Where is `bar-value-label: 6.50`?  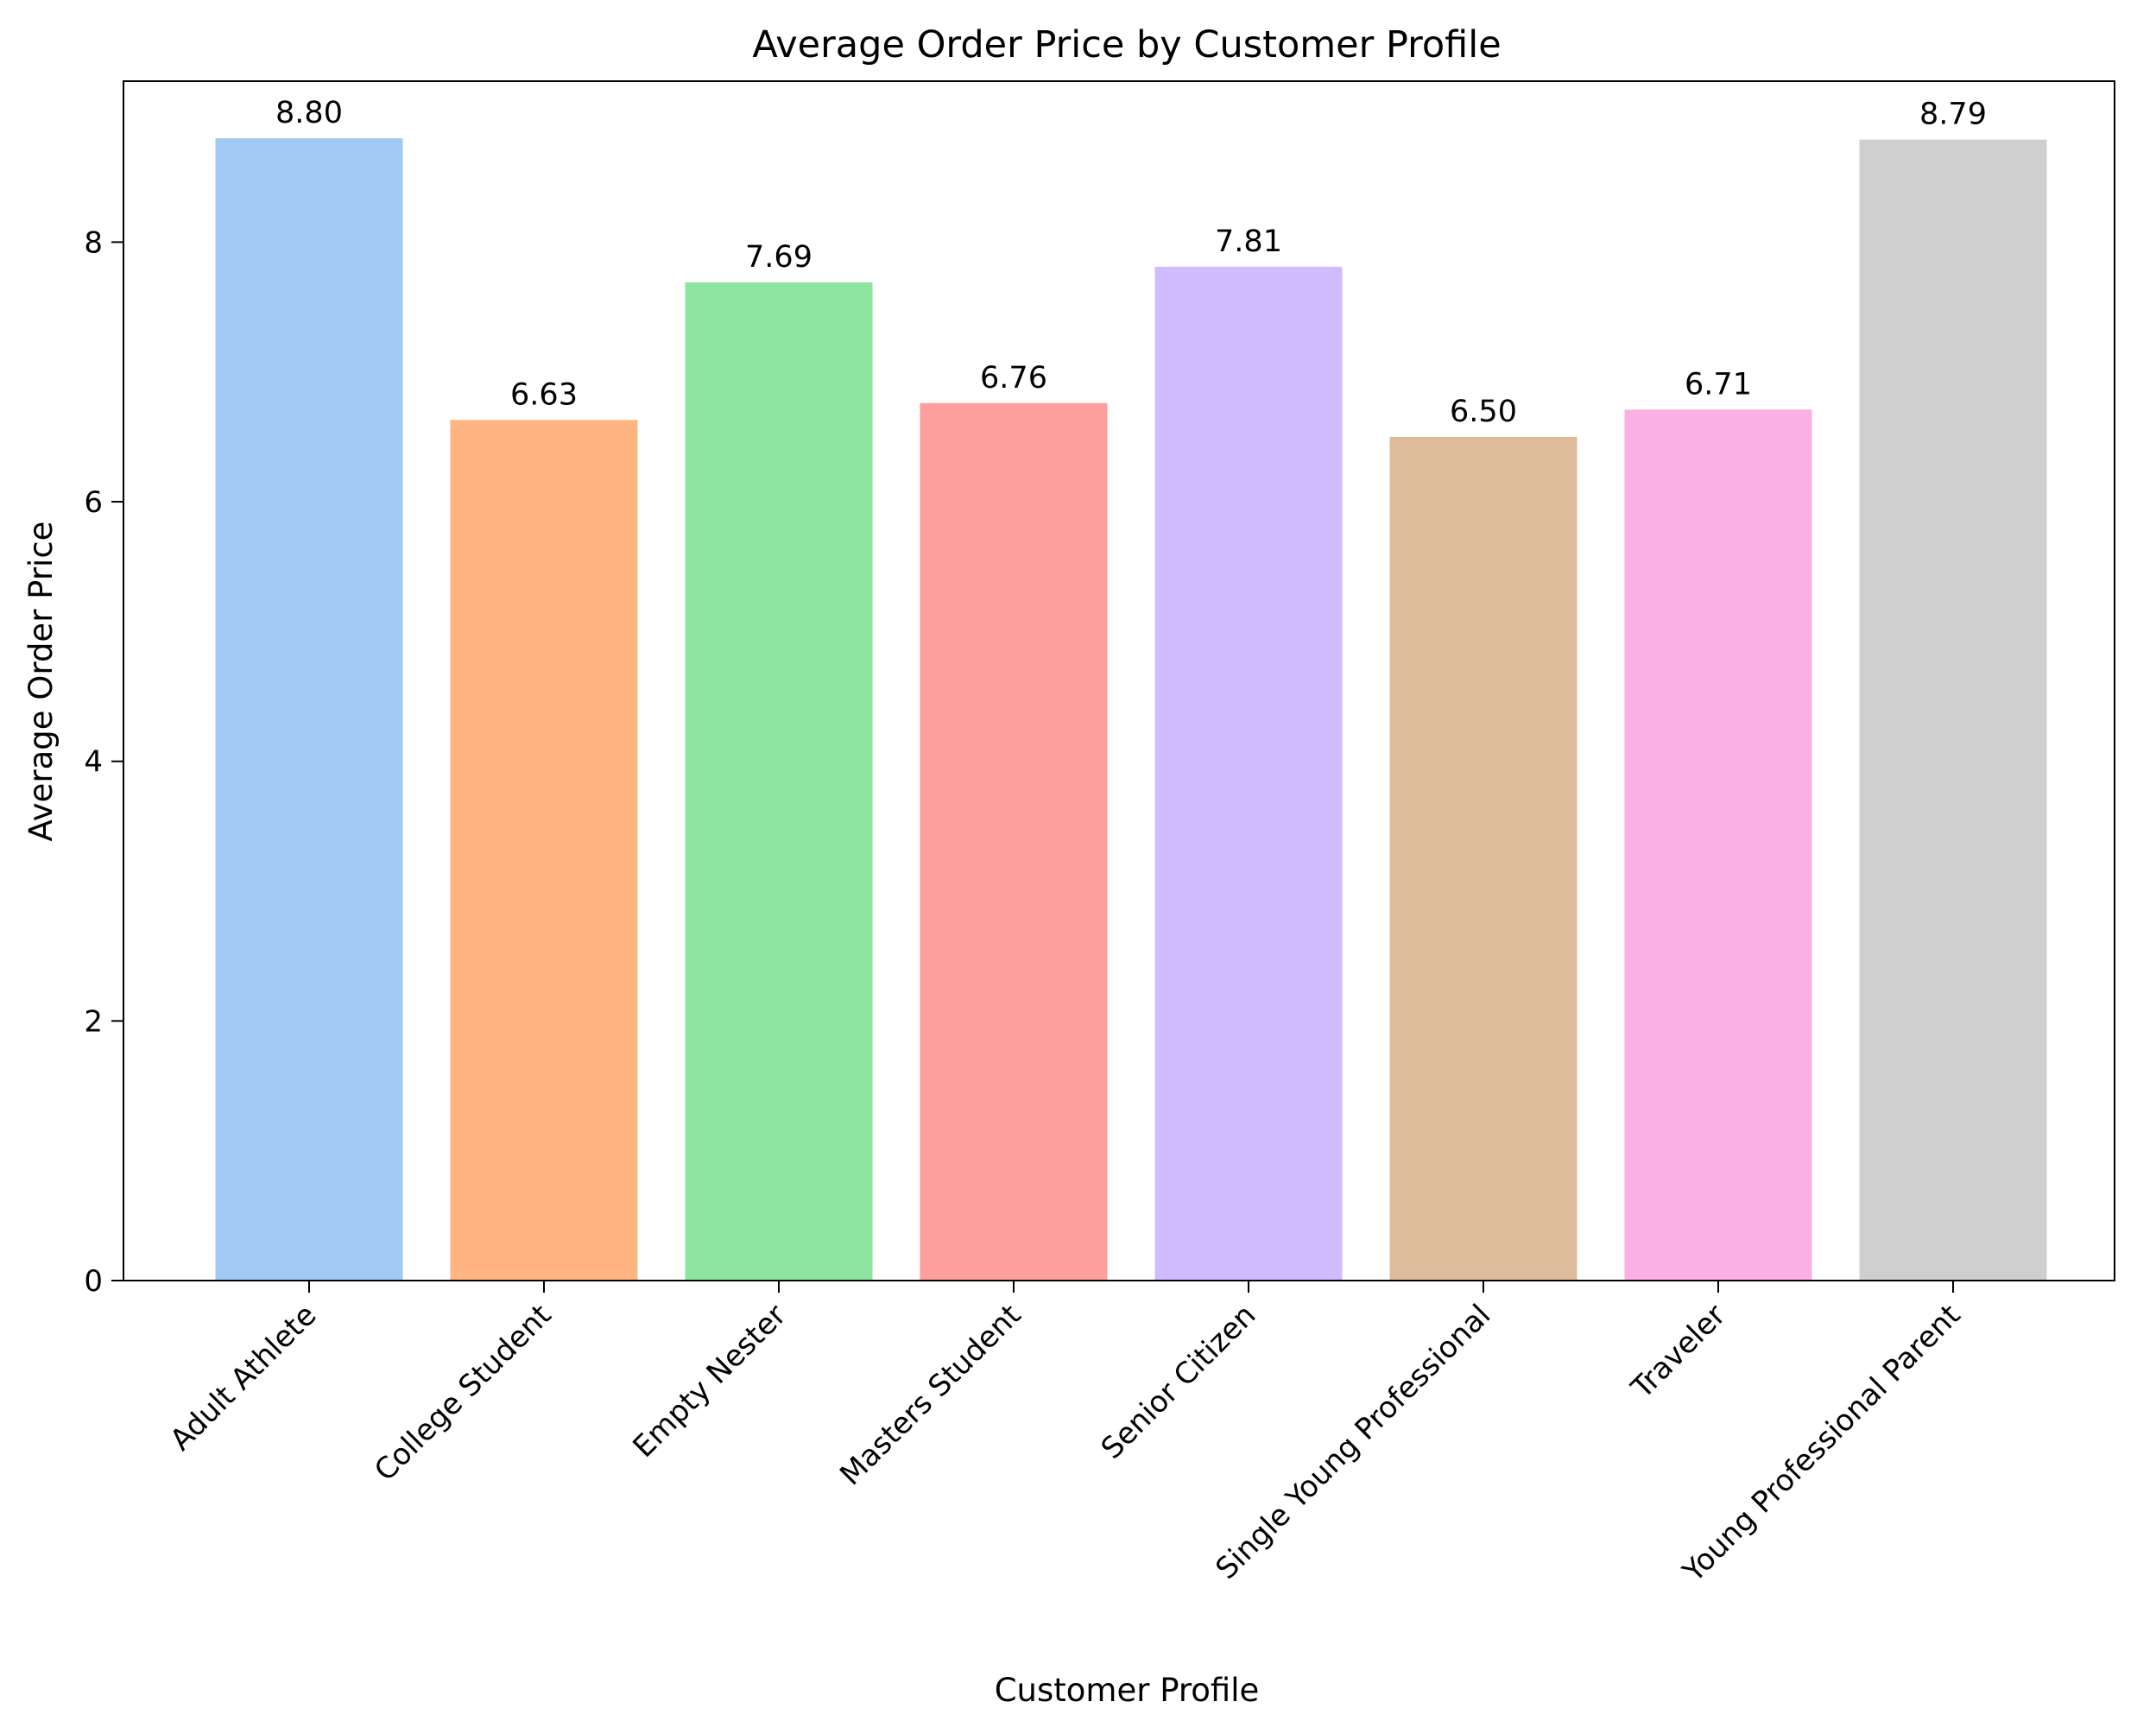
bar-value-label: 6.50 is located at coordinates (1484, 412).